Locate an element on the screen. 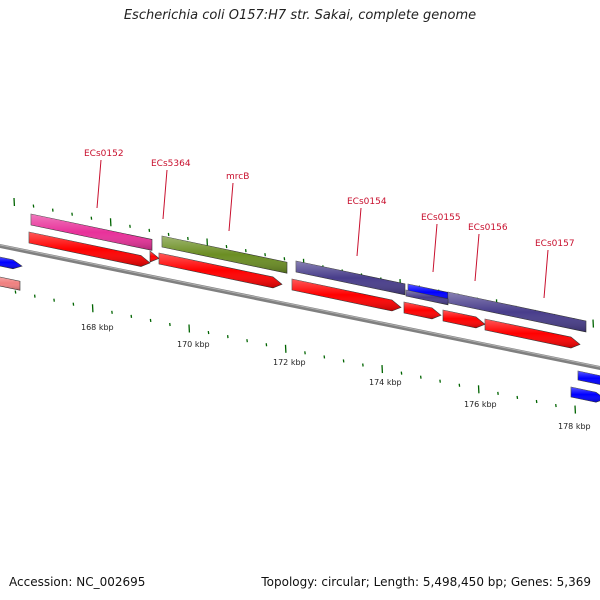 The image size is (600, 600). cds-2-shade is located at coordinates (154, 256).